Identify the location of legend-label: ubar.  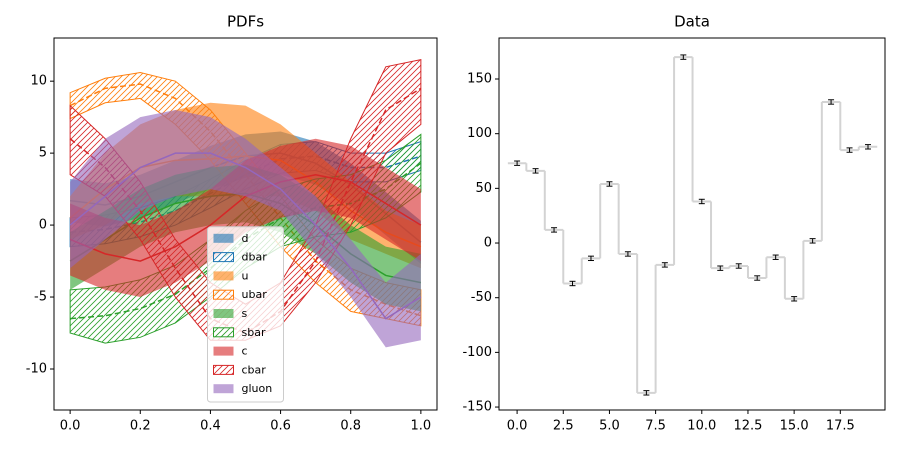
(255, 294).